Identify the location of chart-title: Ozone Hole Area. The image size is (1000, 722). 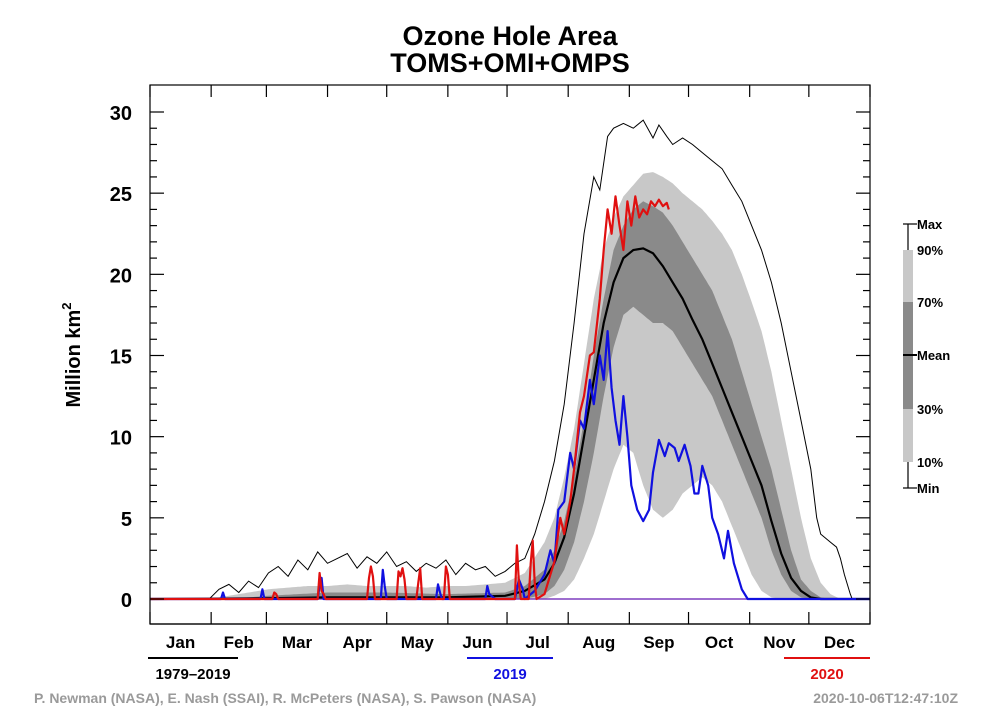
(510, 36).